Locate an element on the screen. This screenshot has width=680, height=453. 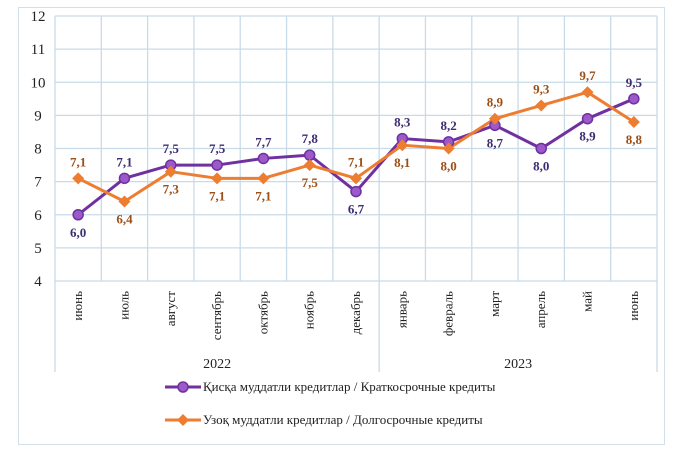
y-tick-label: 7 is located at coordinates (38, 183).